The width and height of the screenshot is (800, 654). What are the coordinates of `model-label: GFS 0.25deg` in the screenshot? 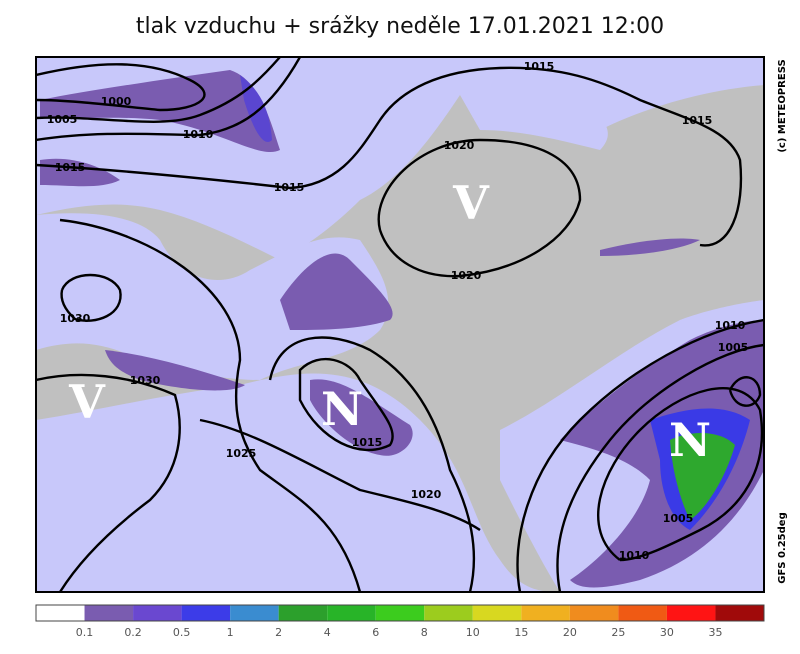 It's located at (782, 548).